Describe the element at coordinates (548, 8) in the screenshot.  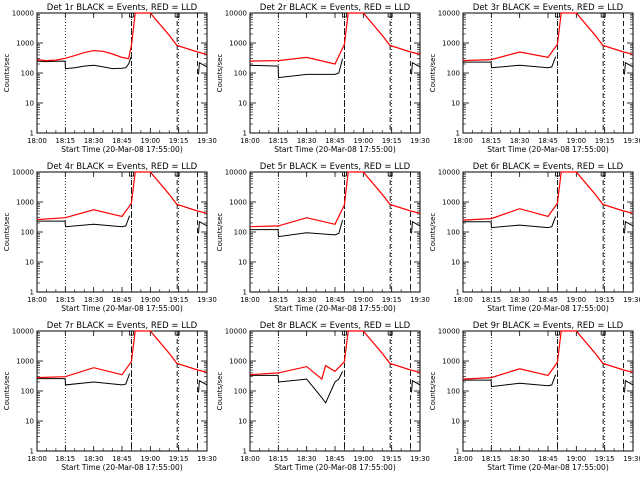
I see `chart-title: Det 3r BLACK = Events, RED = LLD` at that location.